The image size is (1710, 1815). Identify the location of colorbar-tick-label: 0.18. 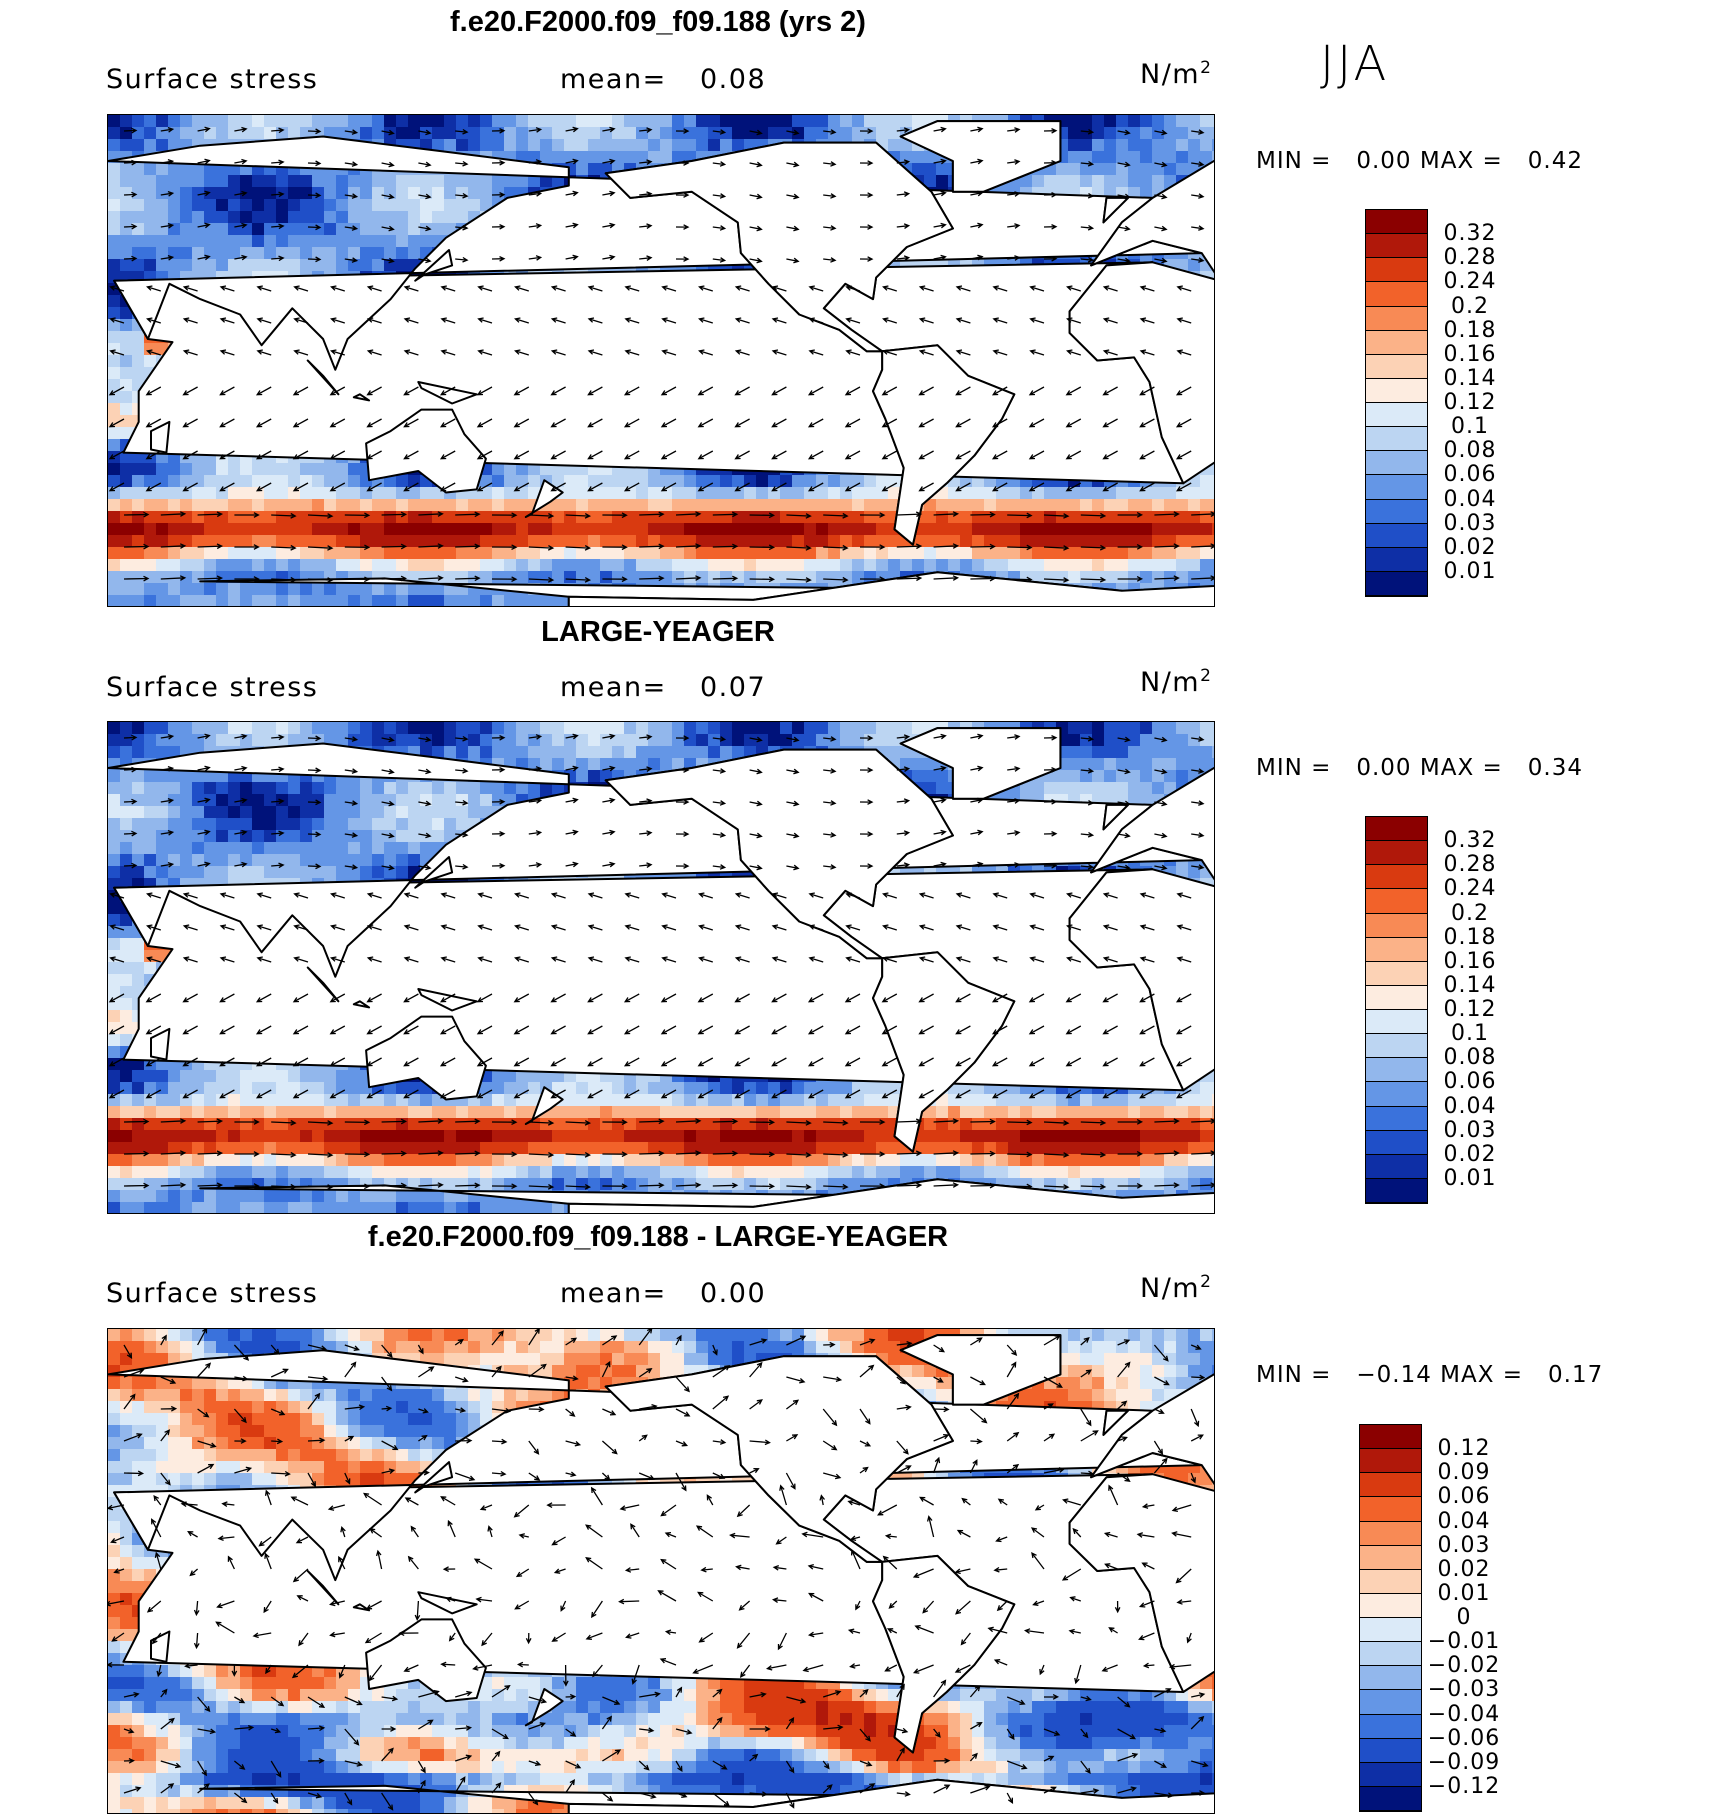
(1470, 330).